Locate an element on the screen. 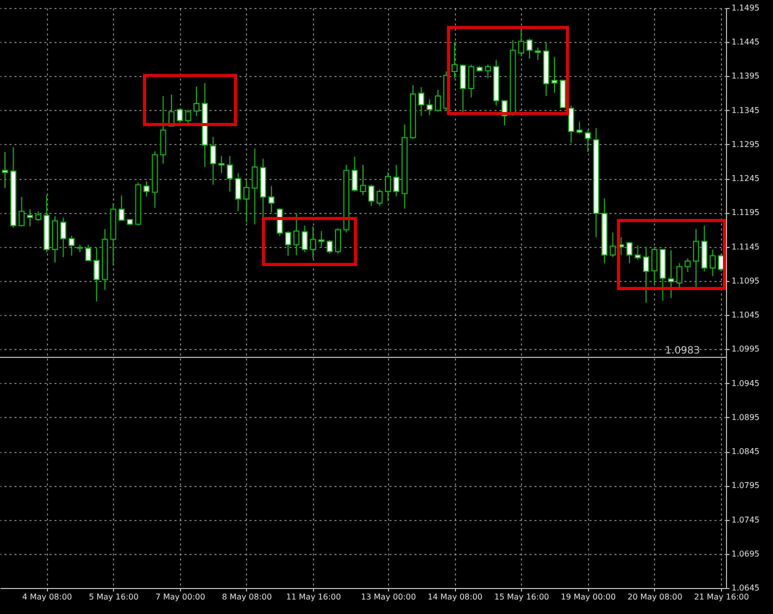 Image resolution: width=773 pixels, height=614 pixels. y-tick-label: 1.0845 is located at coordinates (746, 451).